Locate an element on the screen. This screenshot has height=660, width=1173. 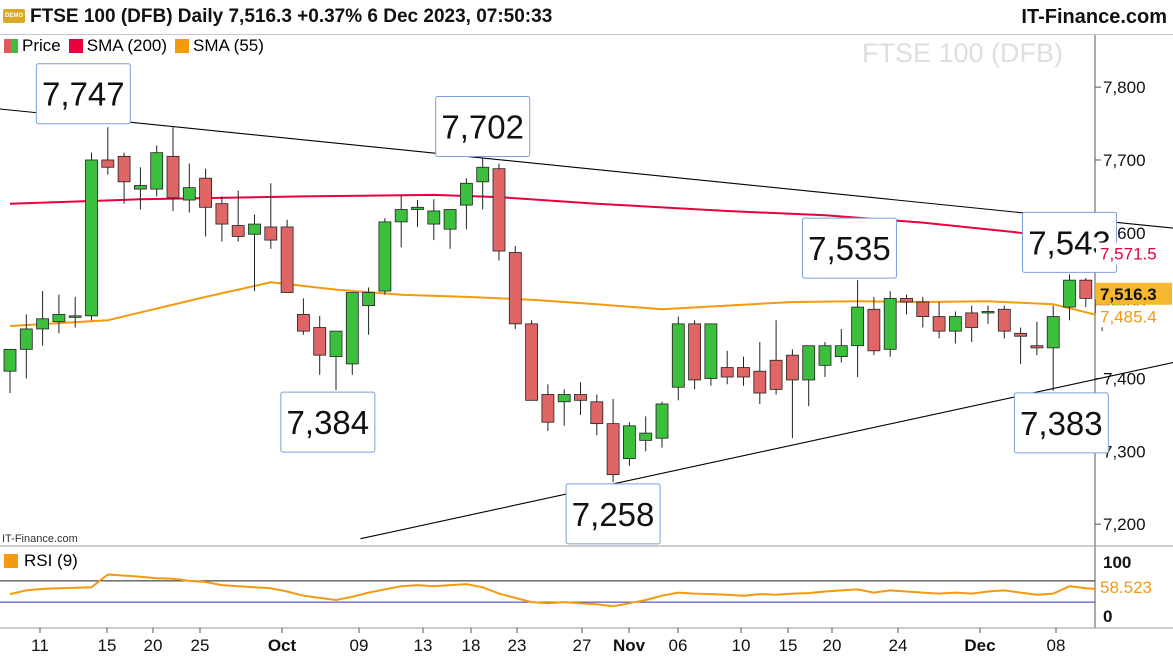
annotation-text: 7,702 is located at coordinates (482, 127).